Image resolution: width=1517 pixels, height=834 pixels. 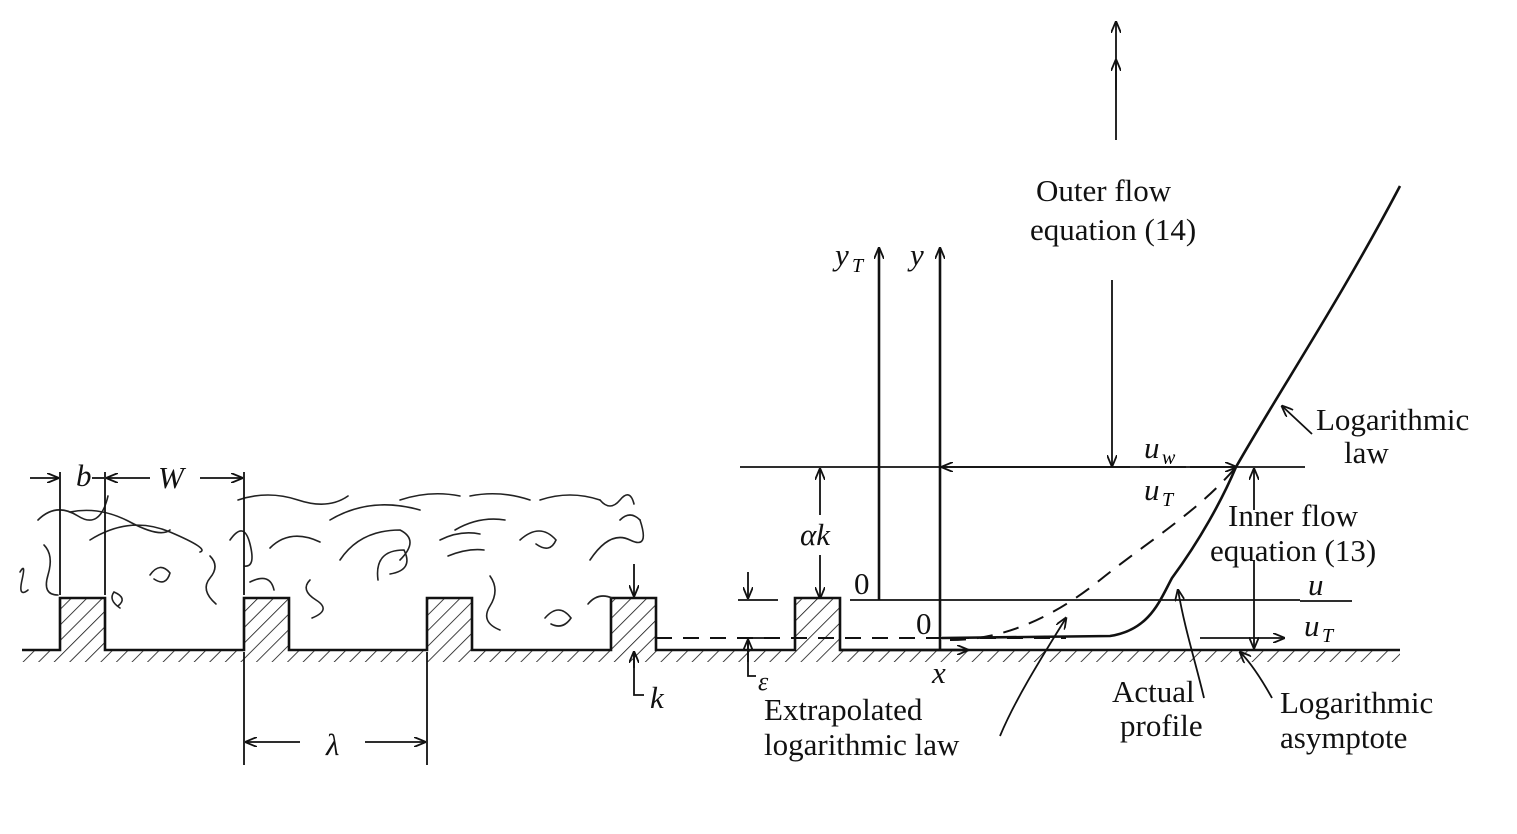 What do you see at coordinates (1256, 675) in the screenshot?
I see `asymptote-leader` at bounding box center [1256, 675].